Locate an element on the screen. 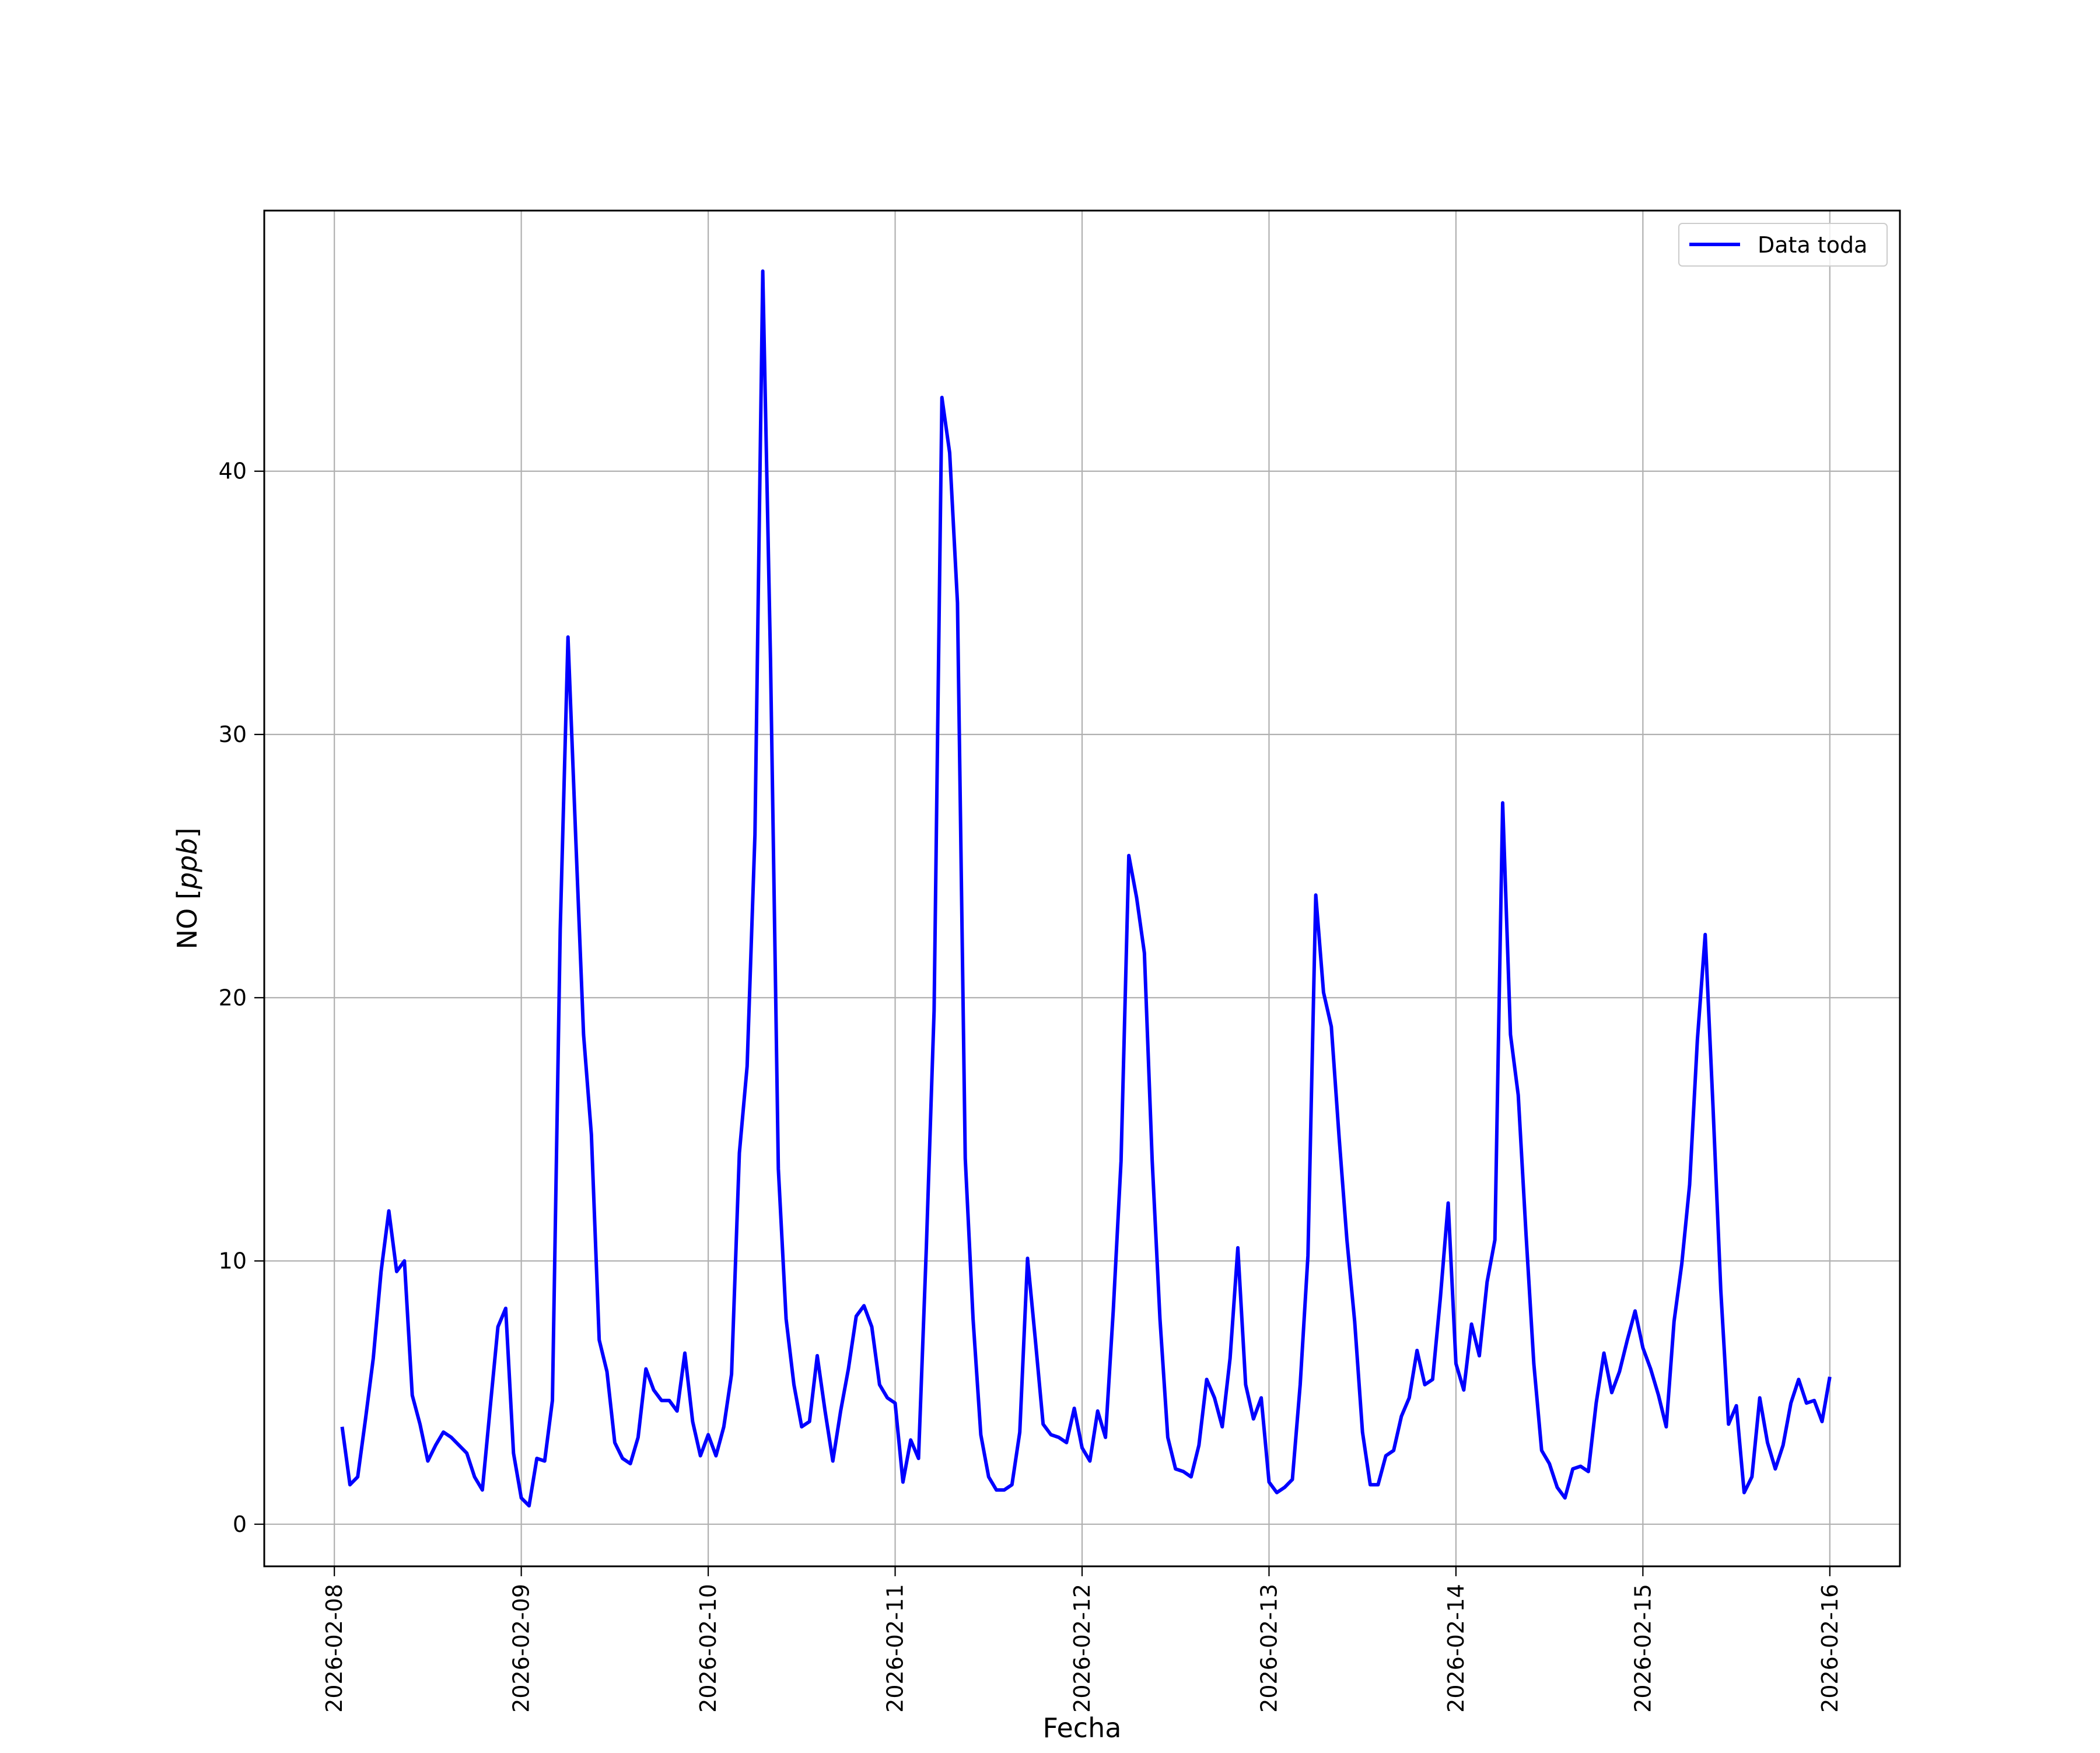 Image resolution: width=2100 pixels, height=1753 pixels. x-axis-label: Fecha is located at coordinates (1082, 1728).